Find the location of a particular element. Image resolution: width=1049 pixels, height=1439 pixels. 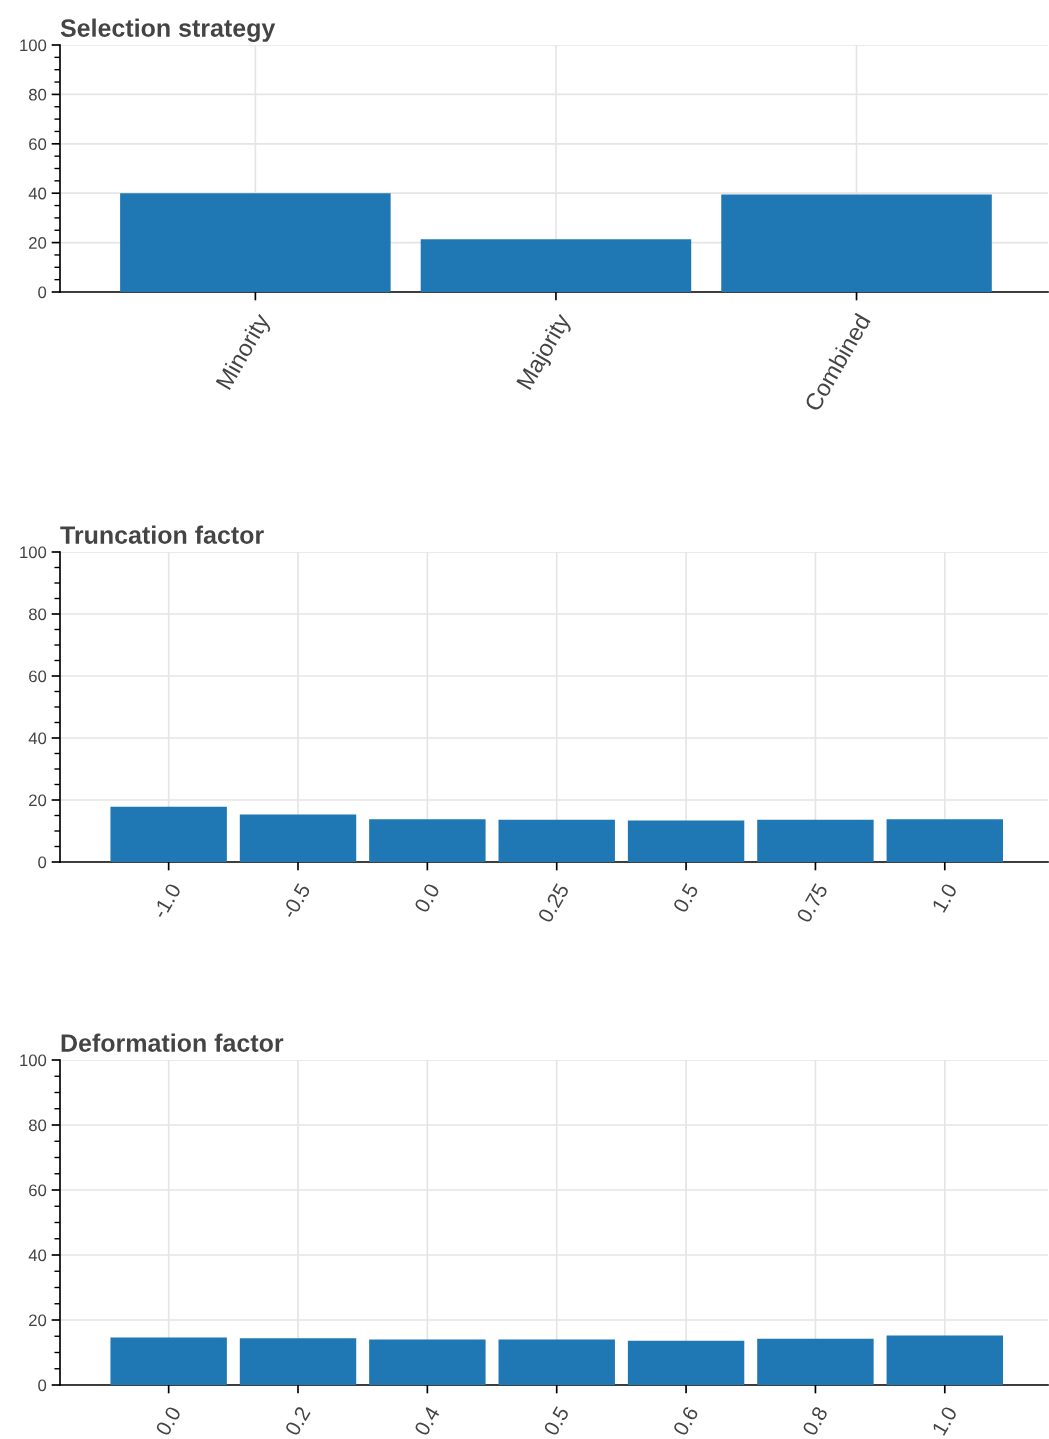

x-tick-label: 0.6 is located at coordinates (685, 1421).